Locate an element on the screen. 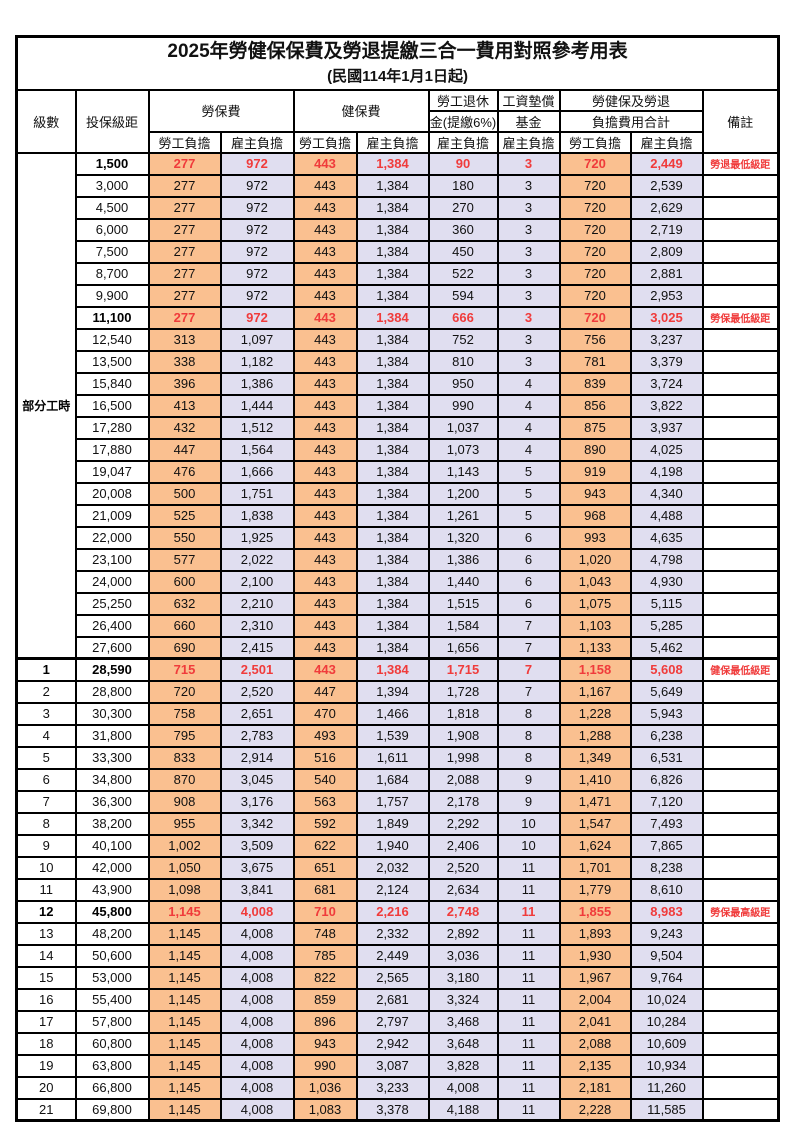  health-employer-cell: 1,940 is located at coordinates (392, 845).